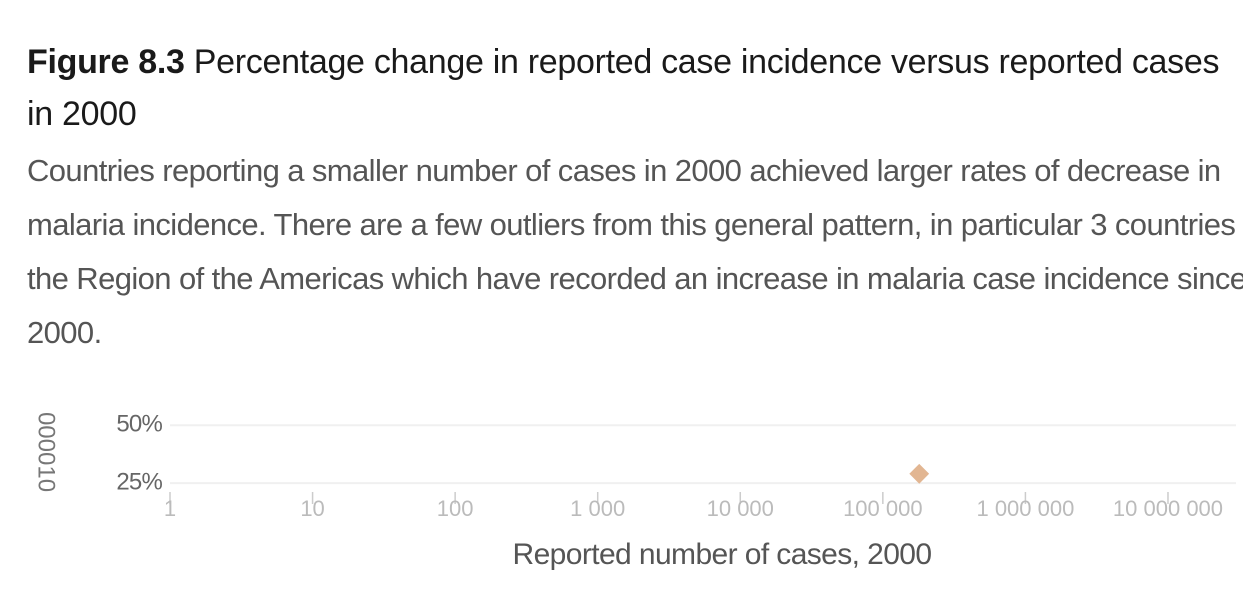 This screenshot has width=1243, height=596. I want to click on x-tick-label: 100 000, so click(883, 508).